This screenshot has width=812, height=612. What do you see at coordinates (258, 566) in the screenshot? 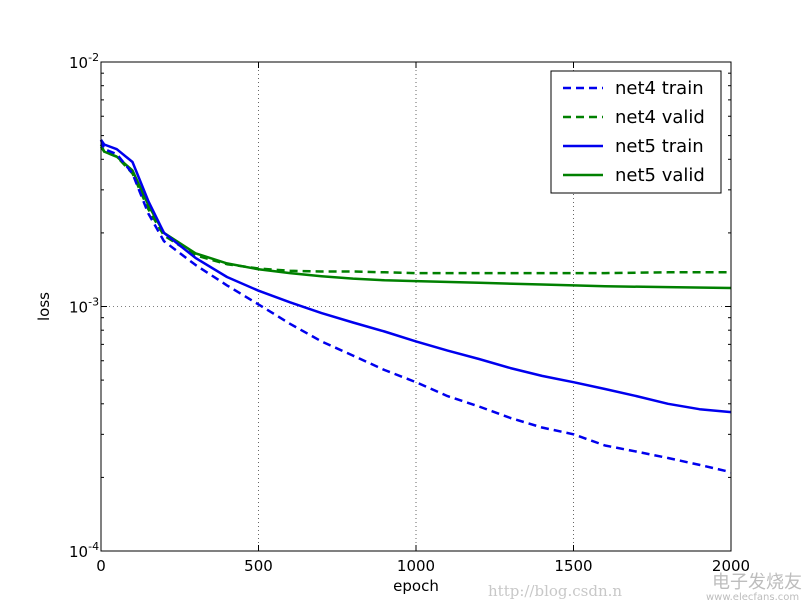
I see `x-tick-label: 500` at bounding box center [258, 566].